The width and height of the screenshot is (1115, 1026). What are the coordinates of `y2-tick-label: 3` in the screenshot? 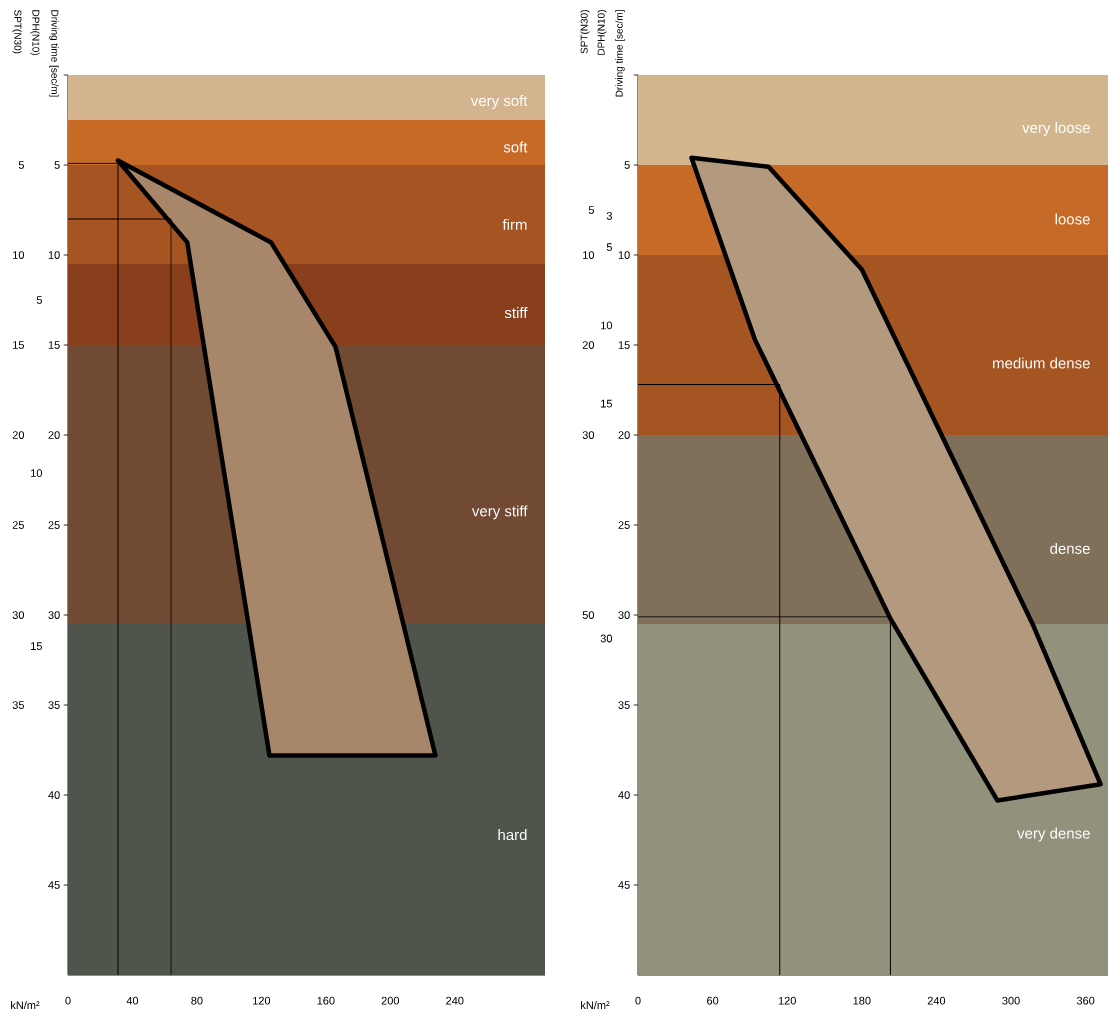 It's located at (609, 215).